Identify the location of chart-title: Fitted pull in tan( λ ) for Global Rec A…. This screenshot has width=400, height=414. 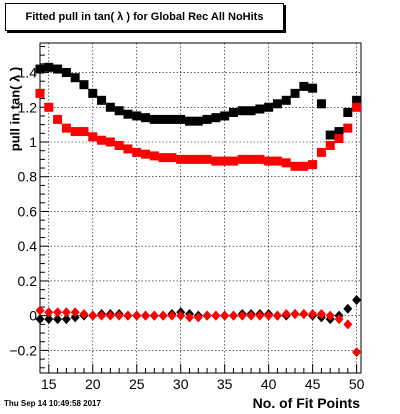
(144, 17).